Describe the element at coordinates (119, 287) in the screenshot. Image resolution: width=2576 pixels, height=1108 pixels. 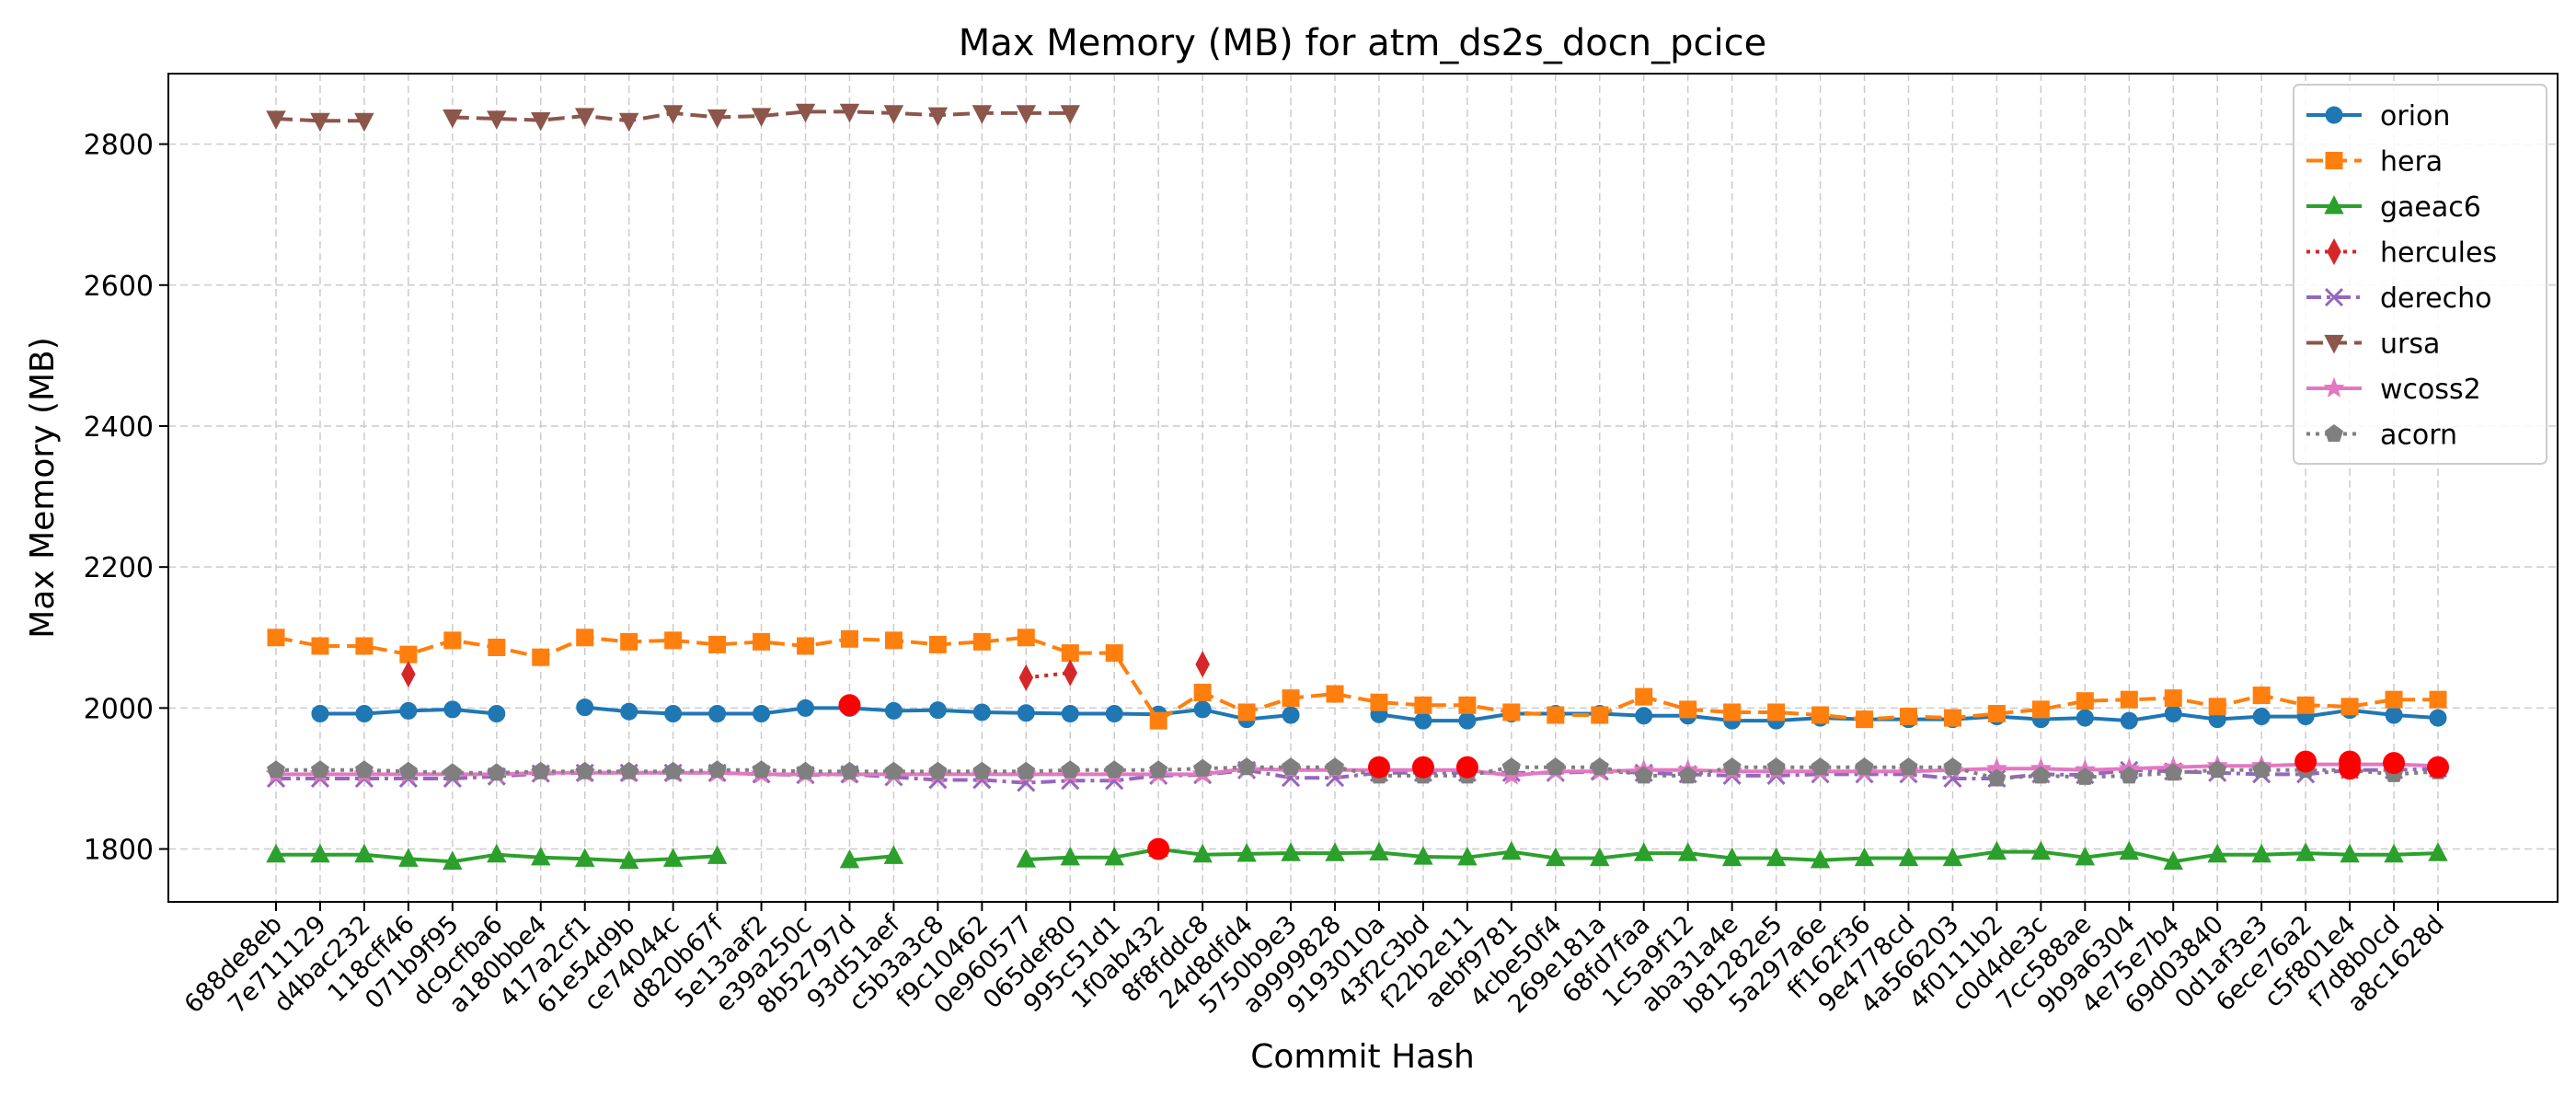
I see `y-tick-label: 2600` at that location.